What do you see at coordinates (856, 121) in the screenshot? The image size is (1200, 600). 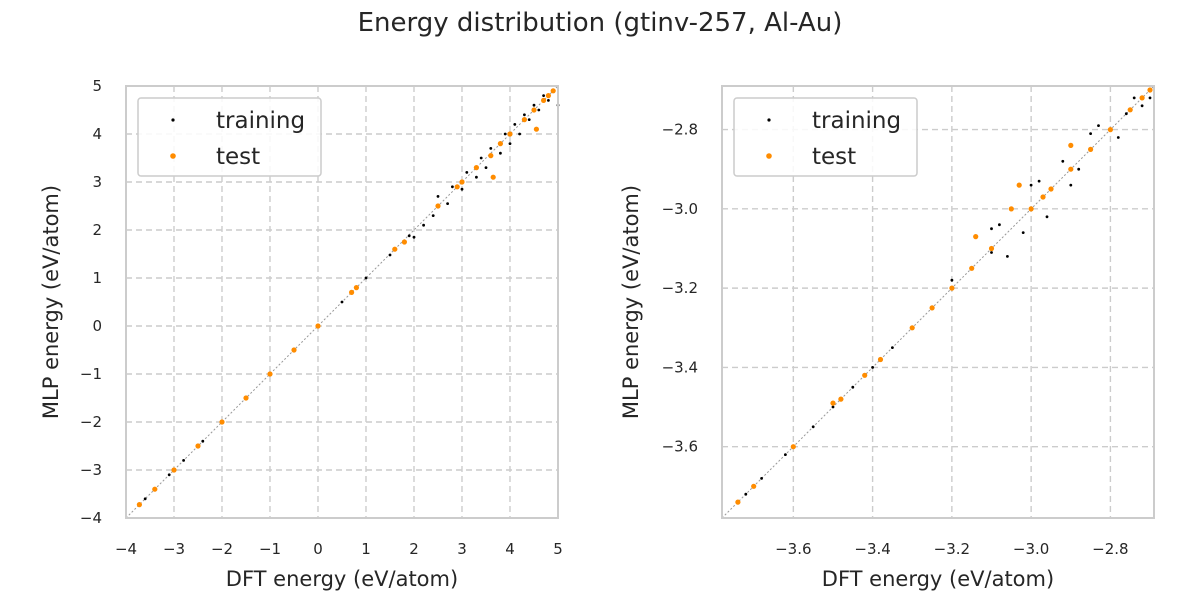 I see `panel-right-legend-label-training: training` at bounding box center [856, 121].